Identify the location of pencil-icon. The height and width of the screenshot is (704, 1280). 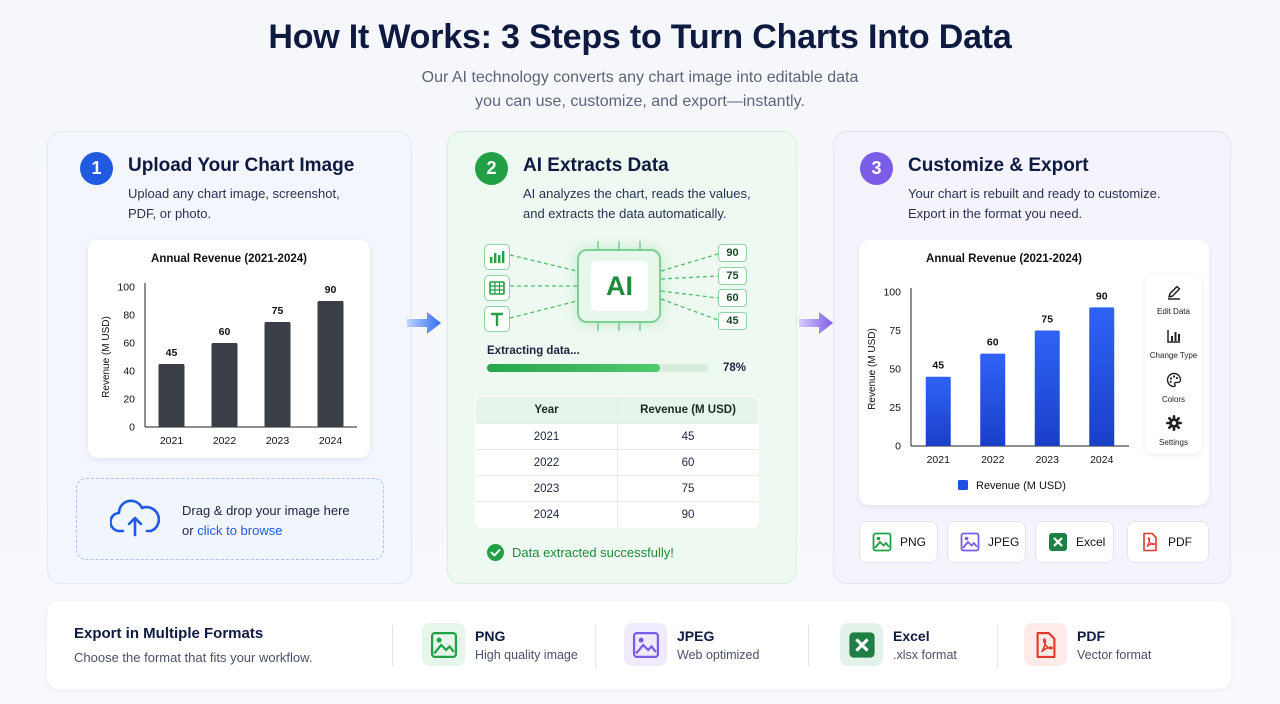
(1173, 292).